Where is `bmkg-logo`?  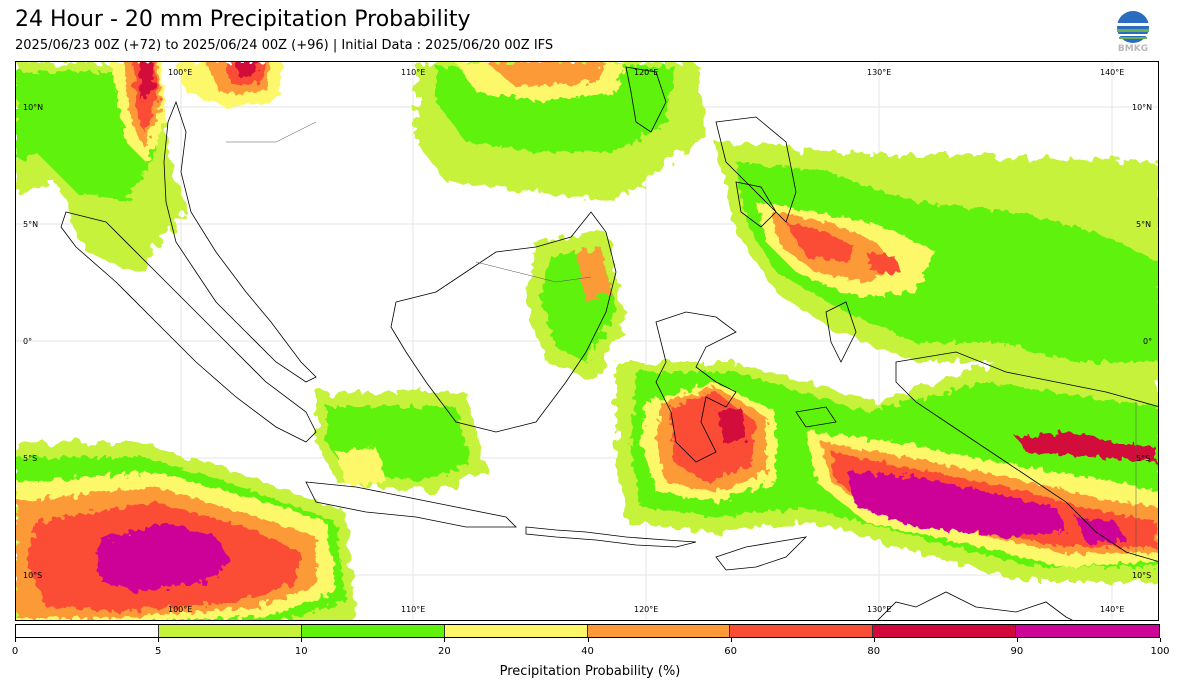 bmkg-logo is located at coordinates (1133, 32).